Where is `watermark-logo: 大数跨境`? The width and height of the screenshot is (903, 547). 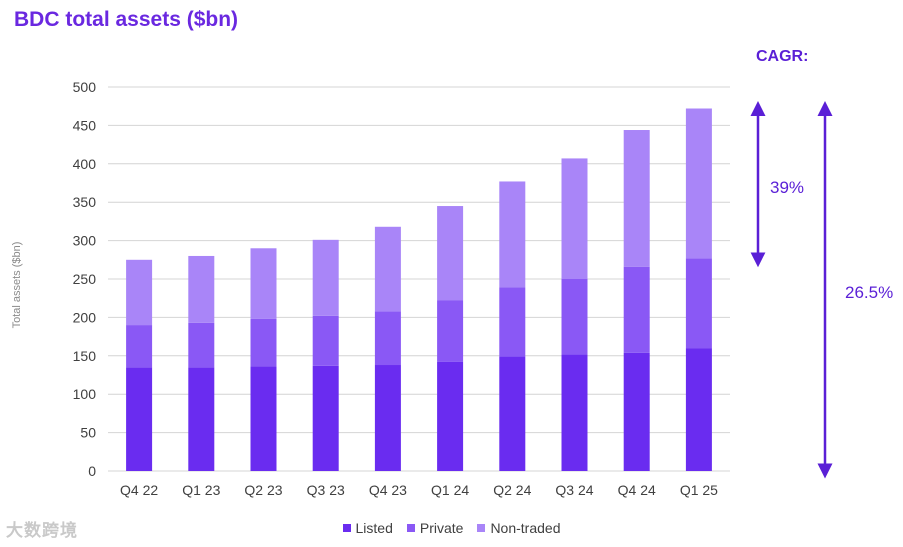
watermark-logo: 大数跨境 is located at coordinates (42, 530).